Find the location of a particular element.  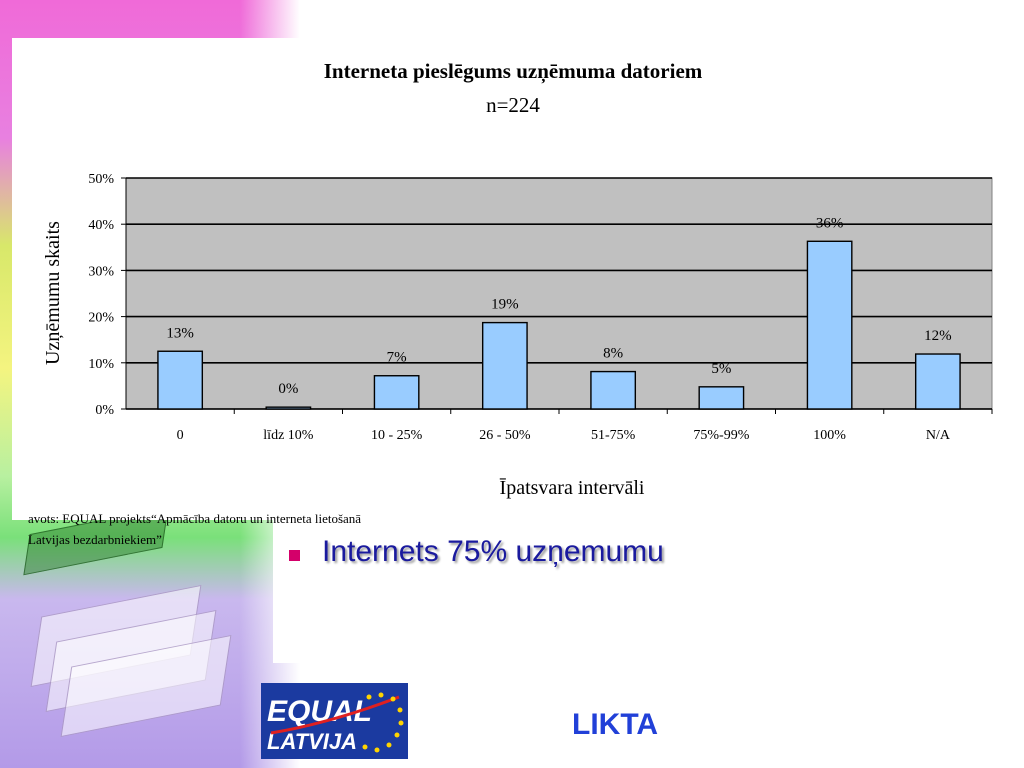

bullet-box is located at coordinates (503, 591).